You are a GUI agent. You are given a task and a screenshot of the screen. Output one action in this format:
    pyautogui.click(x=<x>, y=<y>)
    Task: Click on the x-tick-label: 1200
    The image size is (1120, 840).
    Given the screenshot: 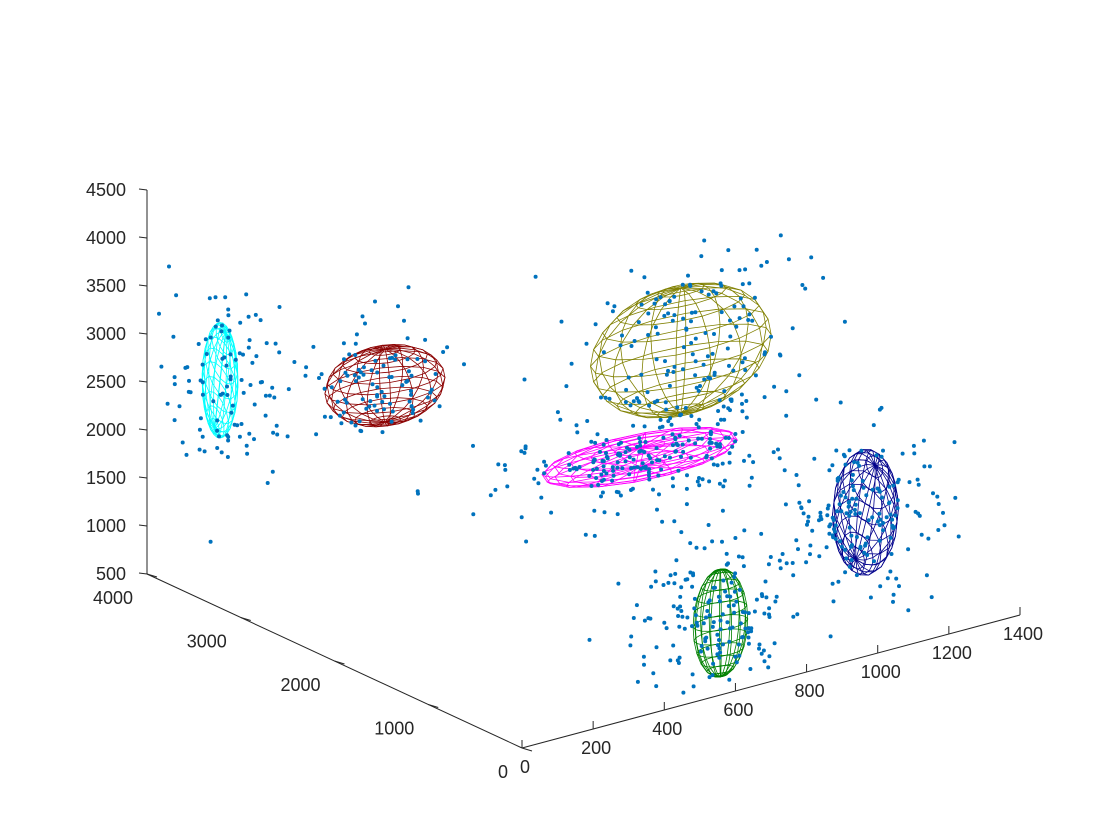 What is the action you would take?
    pyautogui.click(x=952, y=653)
    